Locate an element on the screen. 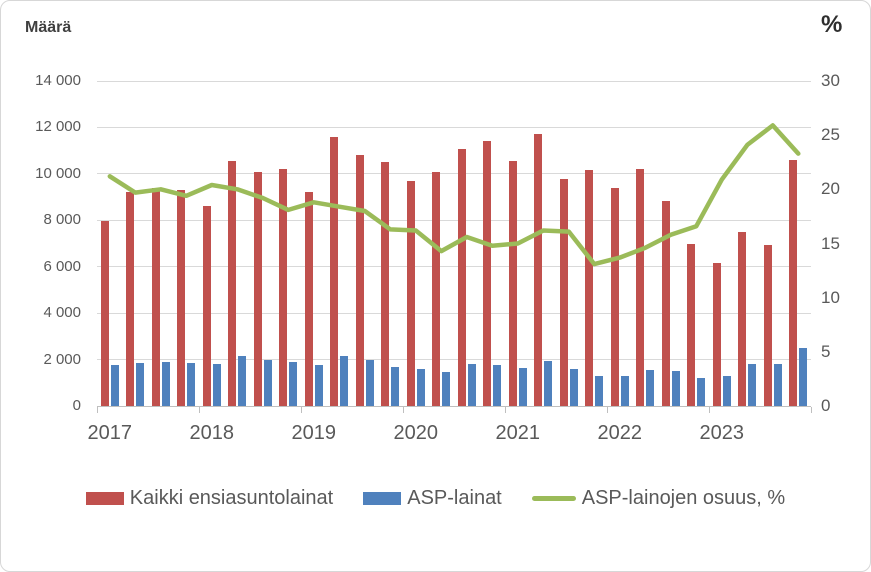 This screenshot has height=572, width=871. asp-lainat-bar-2020Q2 is located at coordinates (446, 389).